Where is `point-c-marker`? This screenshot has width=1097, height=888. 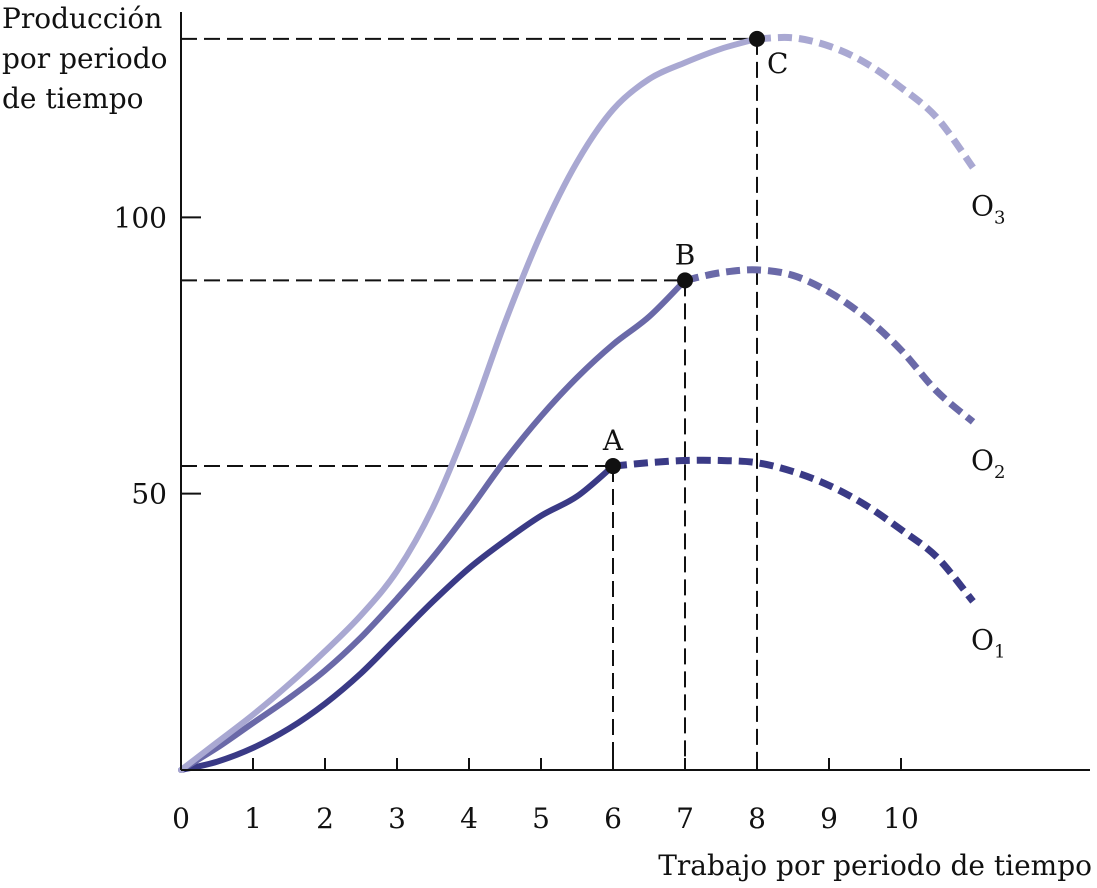
point-c-marker is located at coordinates (757, 38).